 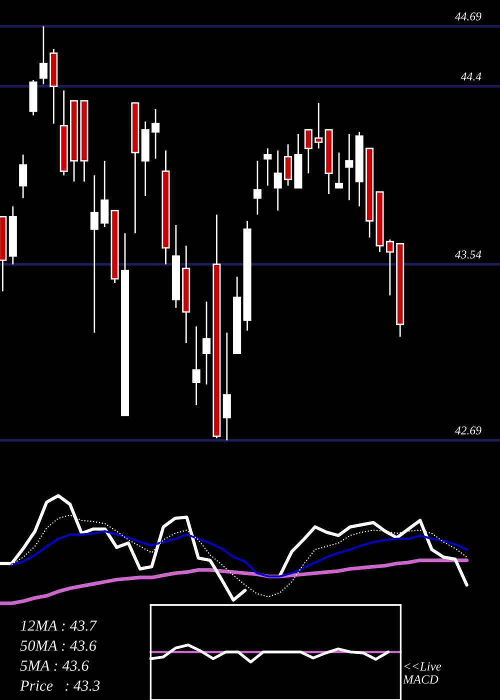 I want to click on ref-line-label: 43.54, so click(x=468, y=254).